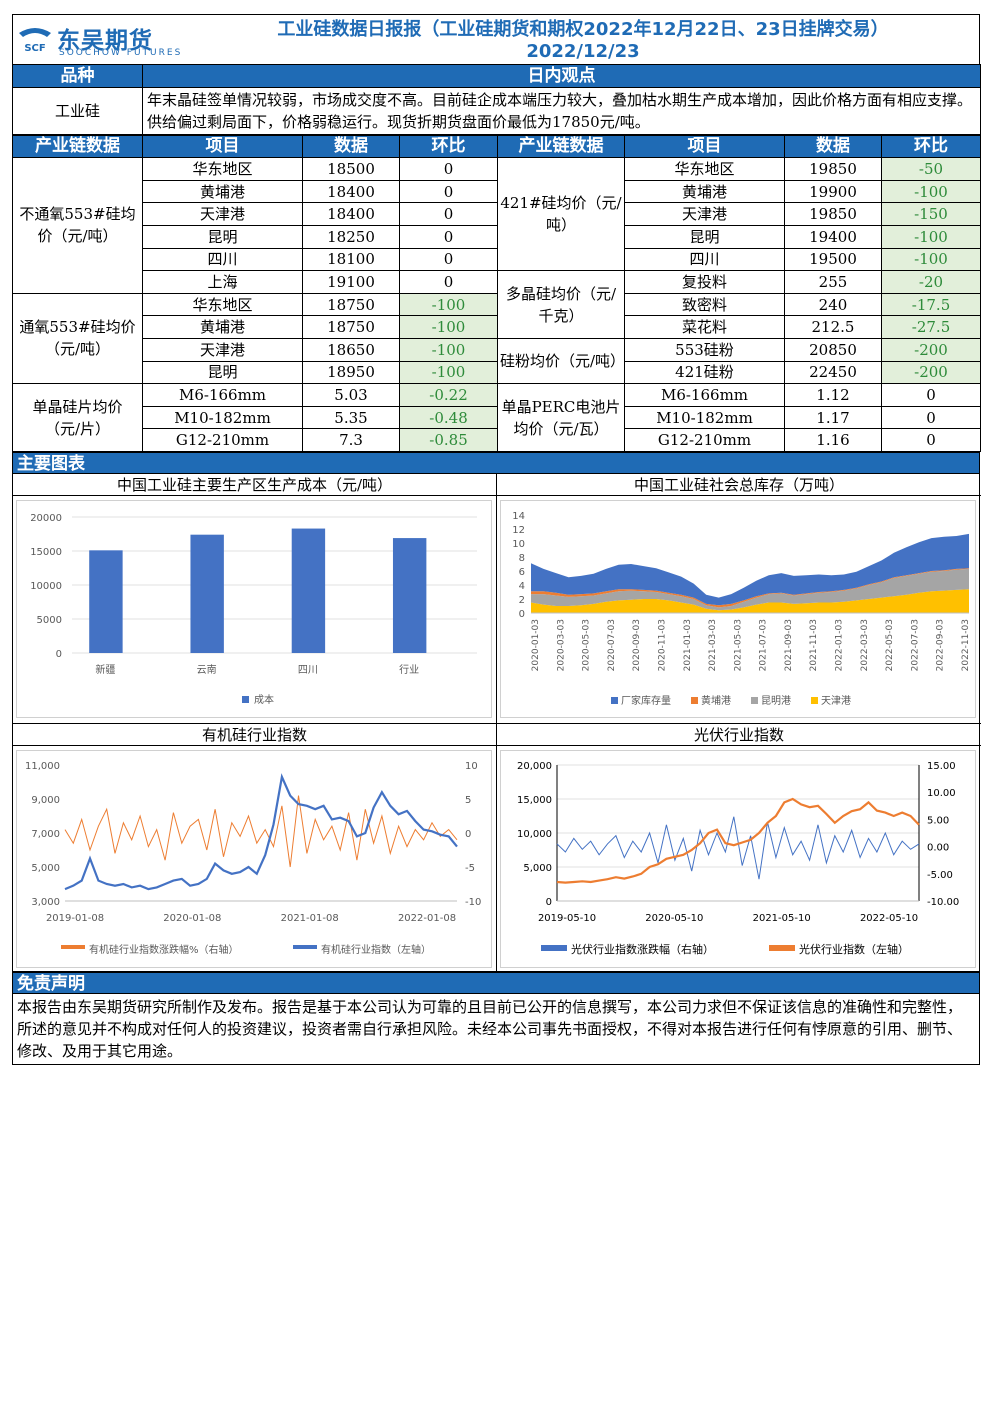 The width and height of the screenshot is (992, 1403). I want to click on y-left-tick-label: 20,000, so click(534, 766).